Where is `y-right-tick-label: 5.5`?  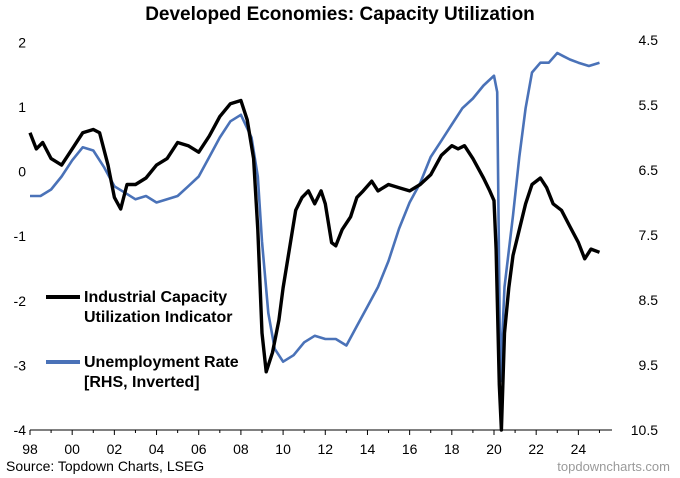 y-right-tick-label: 5.5 is located at coordinates (649, 105).